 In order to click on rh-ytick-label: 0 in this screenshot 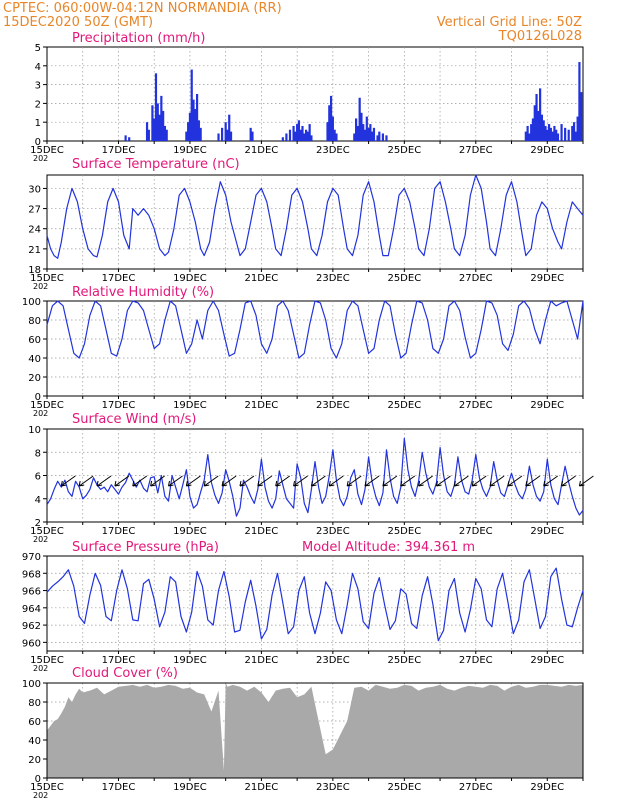, I will do `click(38, 397)`.